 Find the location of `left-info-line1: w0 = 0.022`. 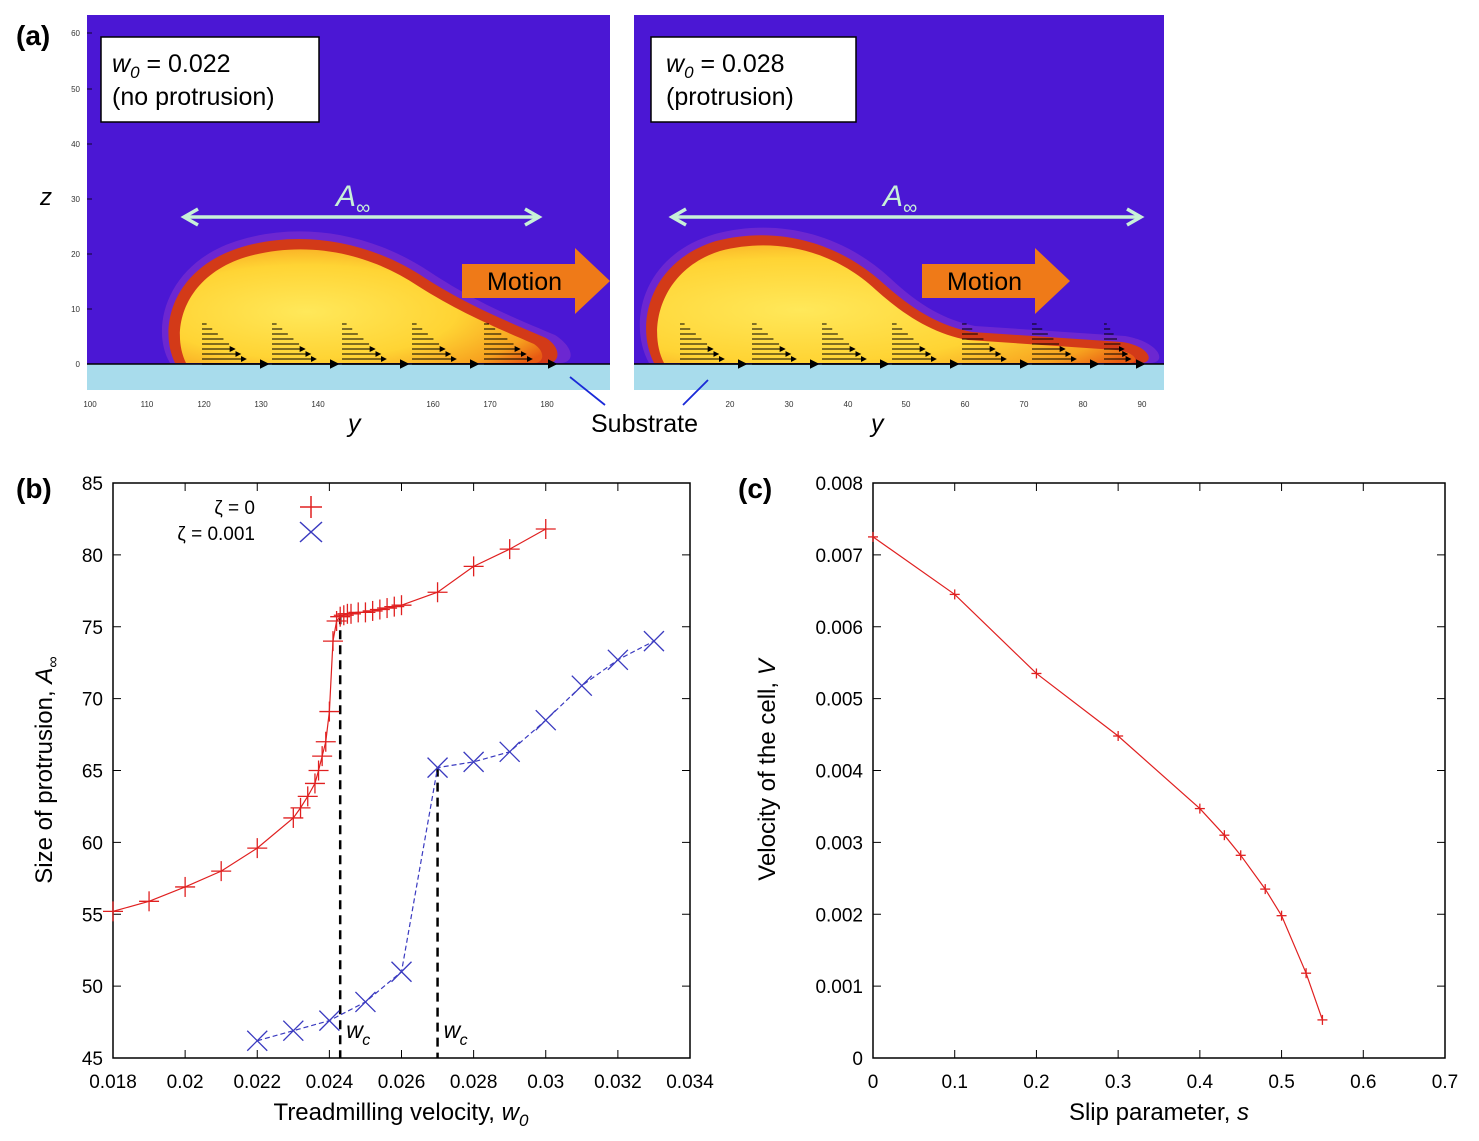

left-info-line1: w0 = 0.022 is located at coordinates (171, 66).